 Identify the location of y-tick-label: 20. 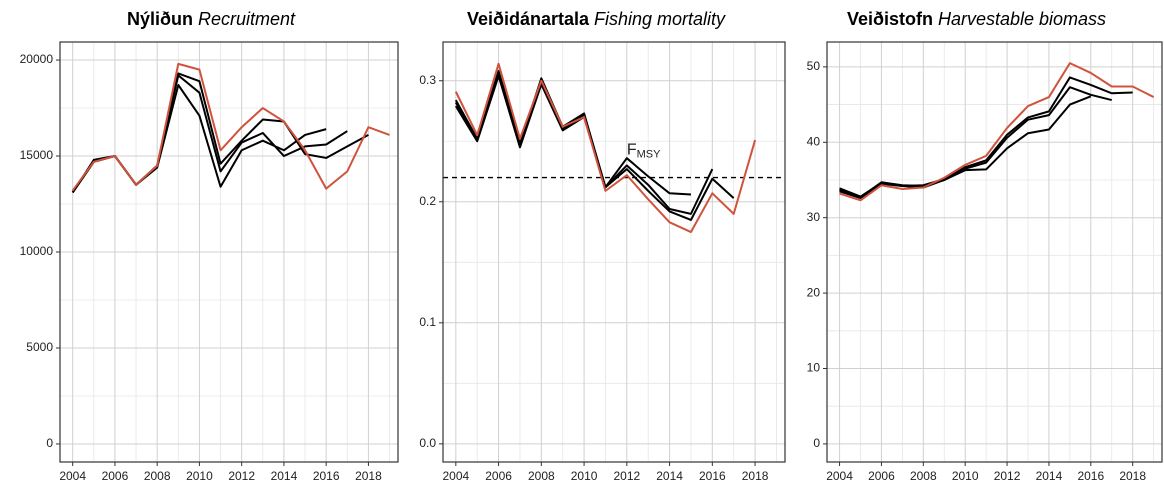
(814, 292).